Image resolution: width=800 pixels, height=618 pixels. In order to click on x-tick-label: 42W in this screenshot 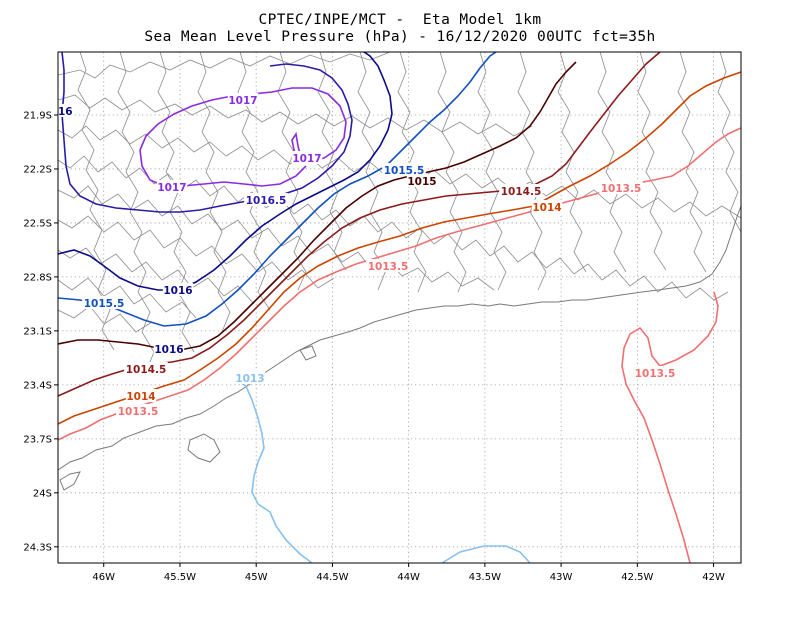, I will do `click(713, 577)`.